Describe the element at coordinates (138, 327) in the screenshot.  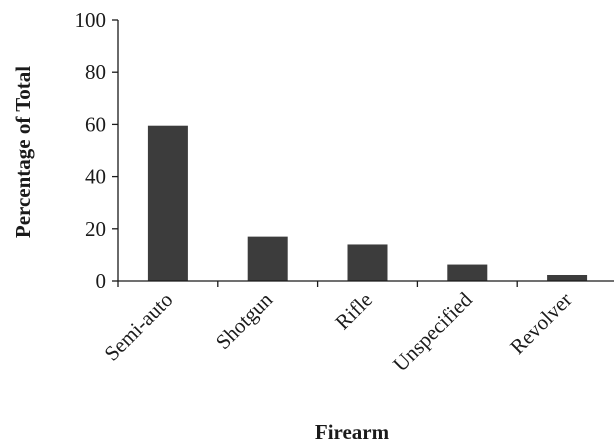
I see `x-tick-label: Semi-auto` at that location.